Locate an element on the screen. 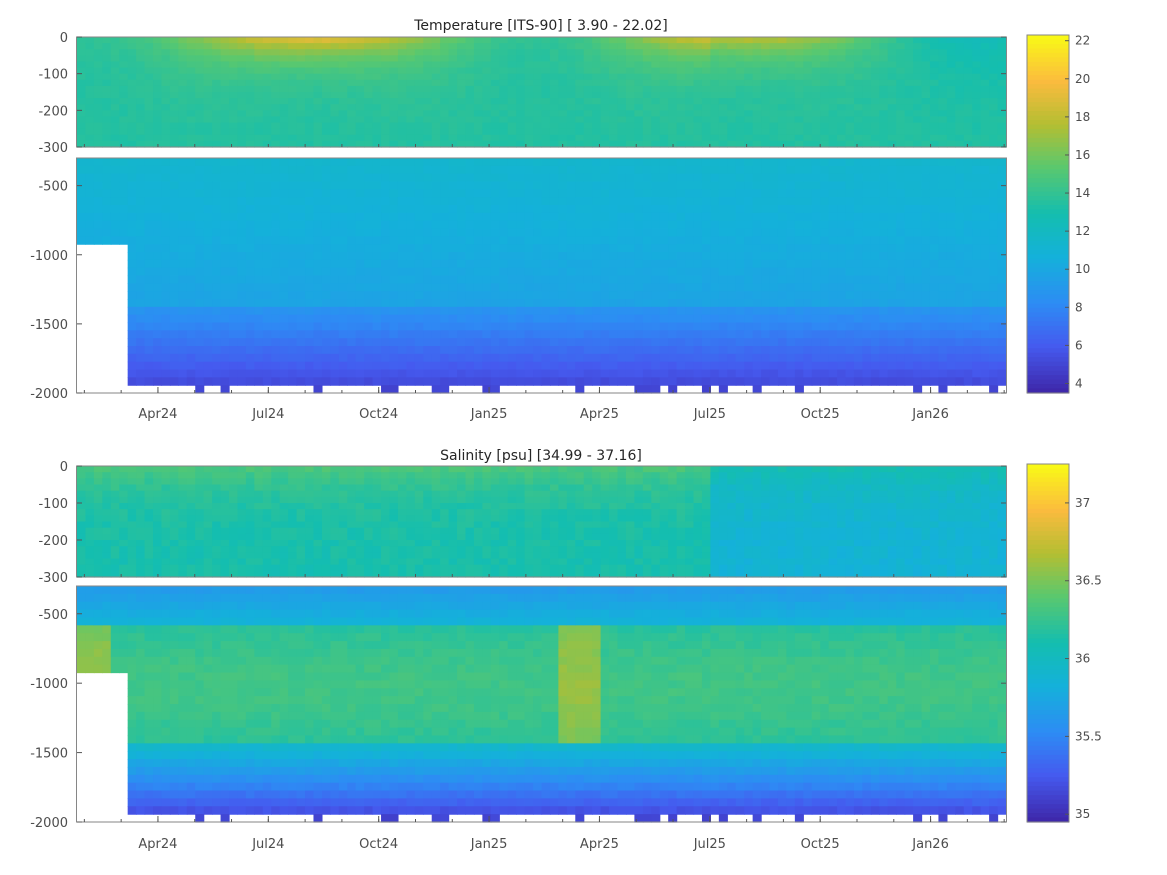  temperature-title: Temperature [ITS-90] [ 3.90 - 22.02] is located at coordinates (540, 26).